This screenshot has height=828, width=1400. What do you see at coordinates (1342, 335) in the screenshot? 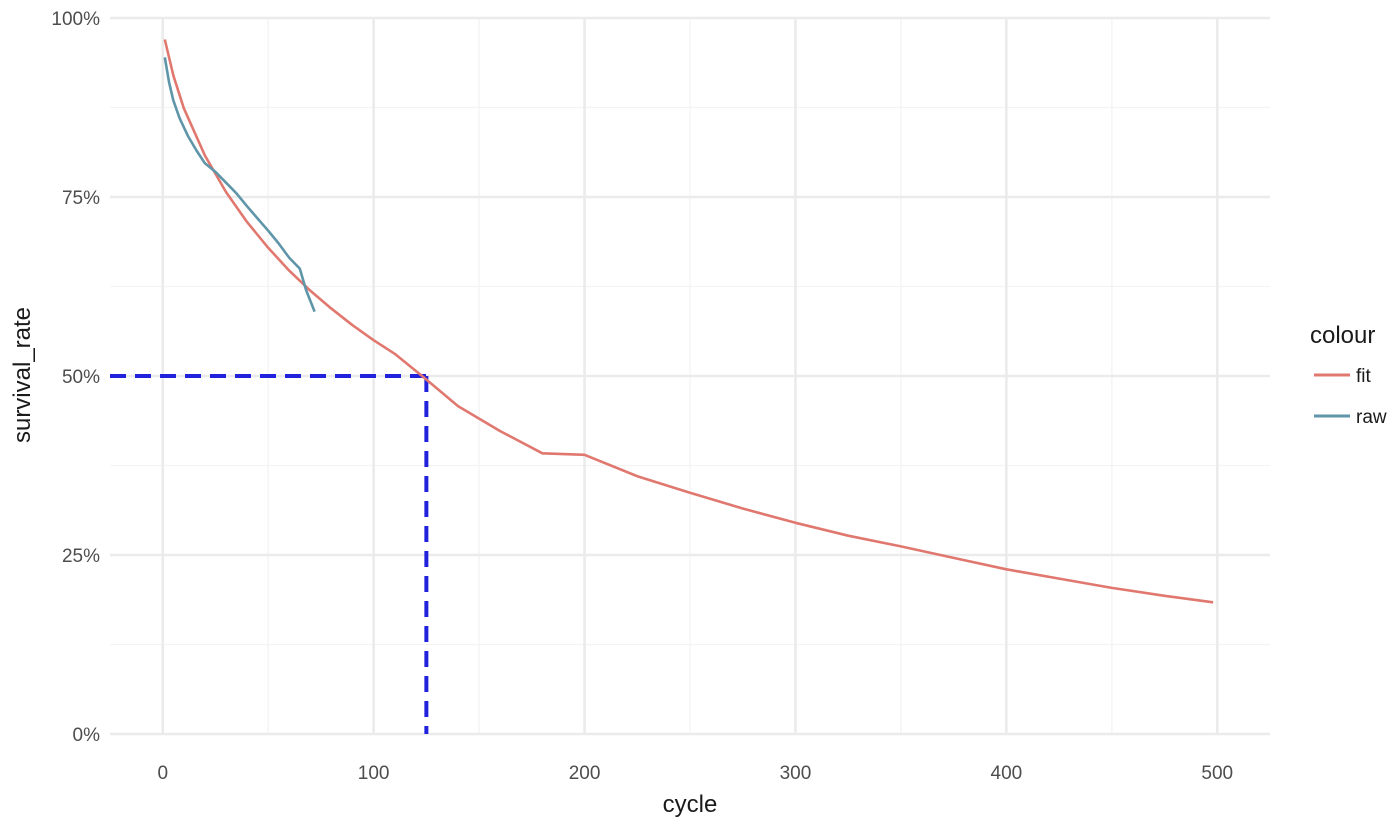
I see `legend-title: colour` at bounding box center [1342, 335].